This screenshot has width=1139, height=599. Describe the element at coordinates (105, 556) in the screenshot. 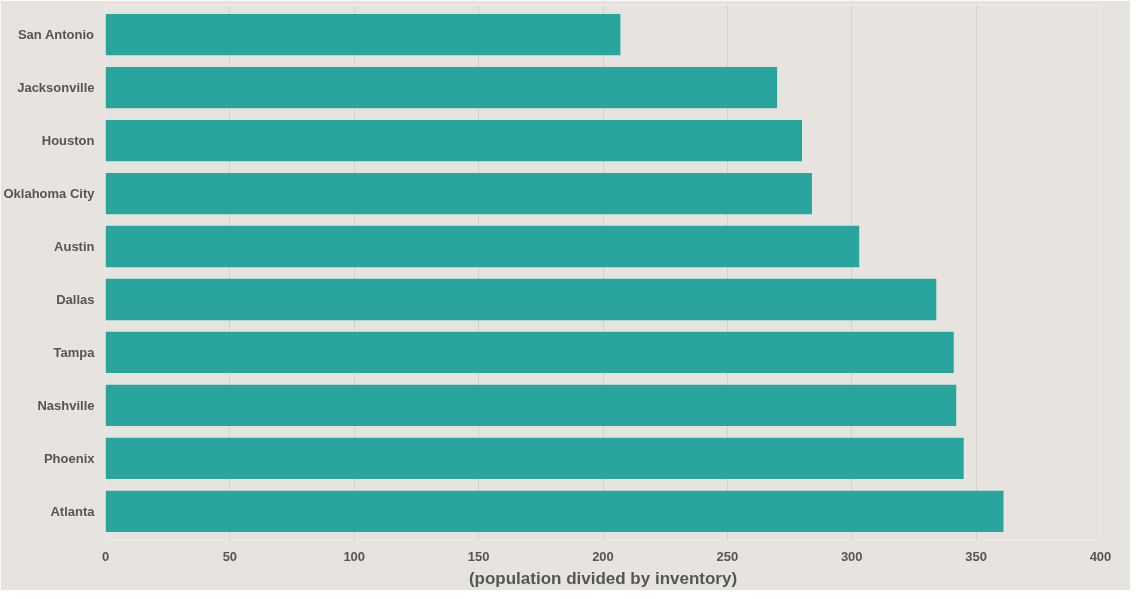

I see `x-tick-label: 0` at that location.